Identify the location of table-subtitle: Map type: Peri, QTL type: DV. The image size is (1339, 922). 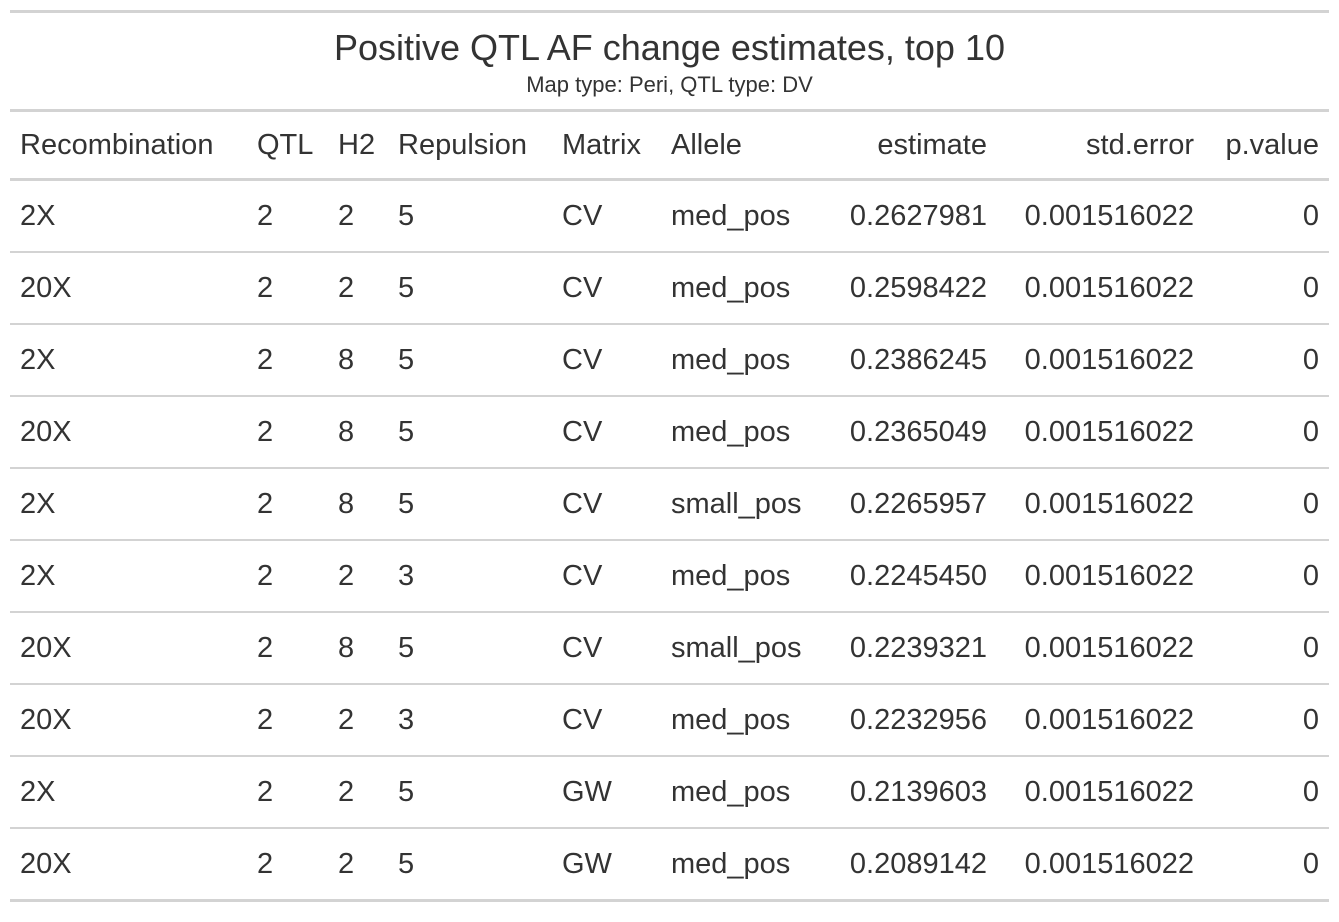
(669, 84).